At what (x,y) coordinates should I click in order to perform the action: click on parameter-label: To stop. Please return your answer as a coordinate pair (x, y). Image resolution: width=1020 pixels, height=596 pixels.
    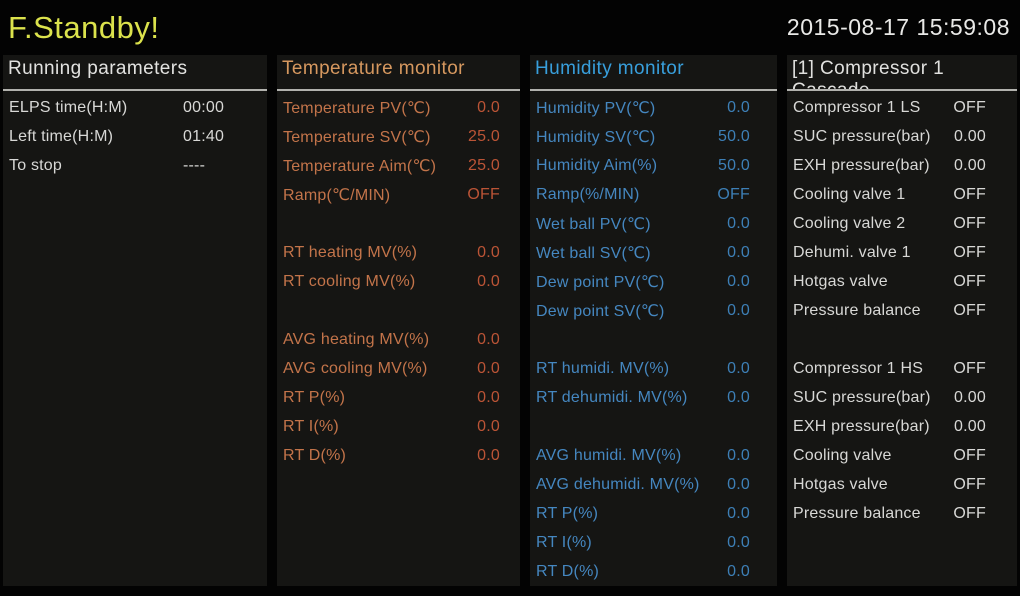
    Looking at the image, I should click on (35, 165).